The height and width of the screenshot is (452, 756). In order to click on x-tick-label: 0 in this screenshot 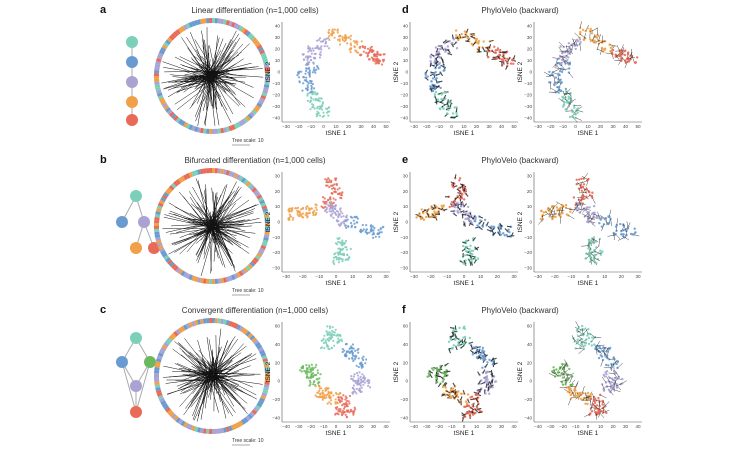, I will do `click(336, 426)`.